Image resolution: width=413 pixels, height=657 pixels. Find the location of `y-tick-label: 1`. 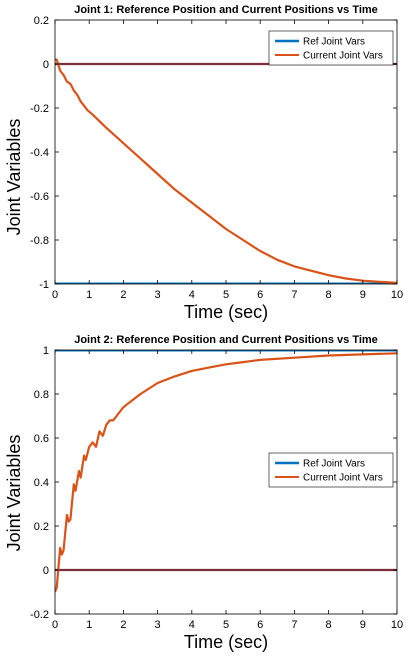

y-tick-label: 1 is located at coordinates (46, 351).